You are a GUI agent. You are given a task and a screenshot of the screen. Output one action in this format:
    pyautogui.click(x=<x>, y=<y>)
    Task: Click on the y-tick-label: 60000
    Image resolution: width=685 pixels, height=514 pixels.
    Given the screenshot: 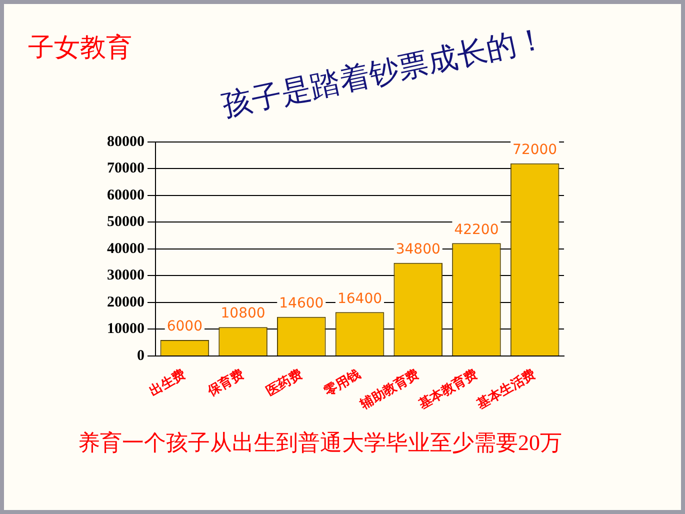 What is the action you would take?
    pyautogui.click(x=125, y=195)
    